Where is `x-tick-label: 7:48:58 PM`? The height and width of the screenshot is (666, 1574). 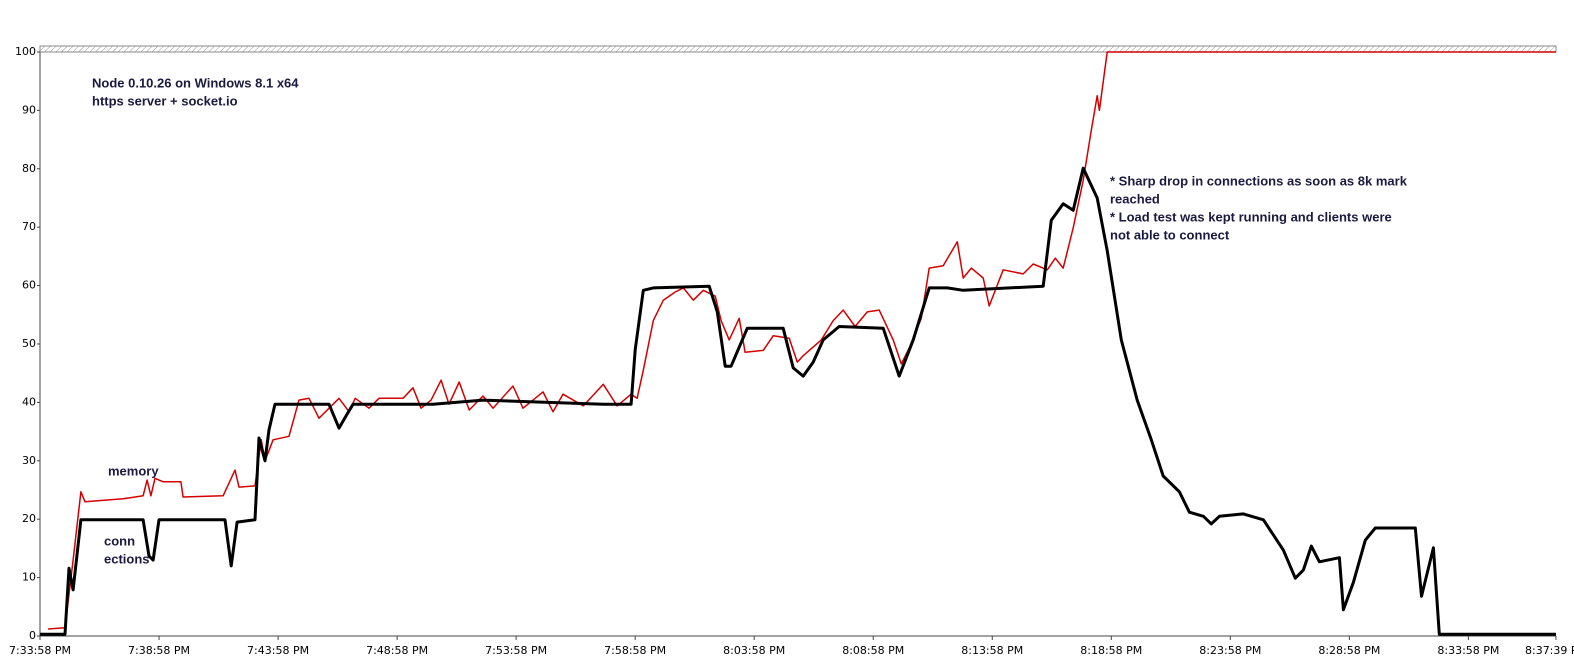 x-tick-label: 7:48:58 PM is located at coordinates (397, 650).